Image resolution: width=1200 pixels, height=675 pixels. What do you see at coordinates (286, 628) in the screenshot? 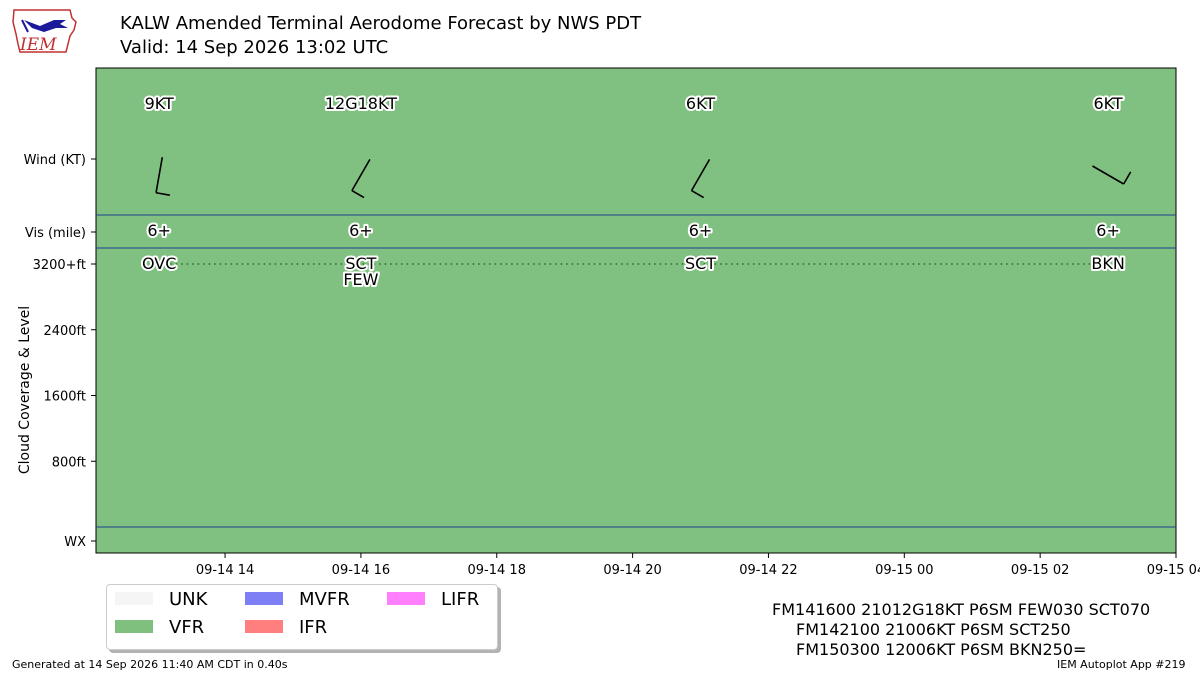
I see `legend-item: IFR` at bounding box center [286, 628].